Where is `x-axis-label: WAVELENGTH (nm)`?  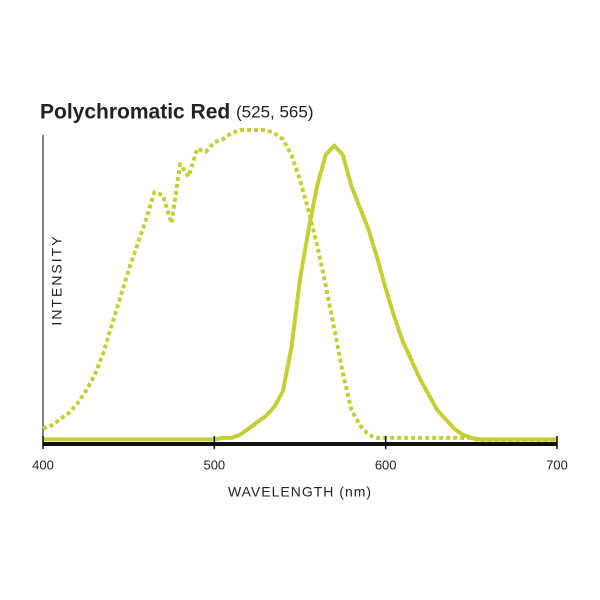
x-axis-label: WAVELENGTH (nm) is located at coordinates (300, 492).